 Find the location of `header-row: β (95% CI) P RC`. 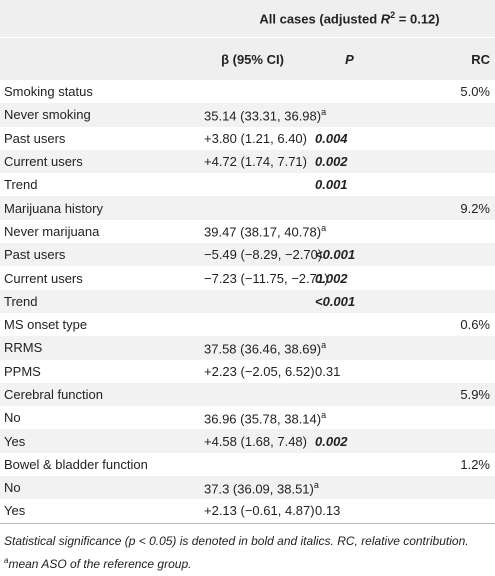

header-row: β (95% CI) P RC is located at coordinates (247, 58).